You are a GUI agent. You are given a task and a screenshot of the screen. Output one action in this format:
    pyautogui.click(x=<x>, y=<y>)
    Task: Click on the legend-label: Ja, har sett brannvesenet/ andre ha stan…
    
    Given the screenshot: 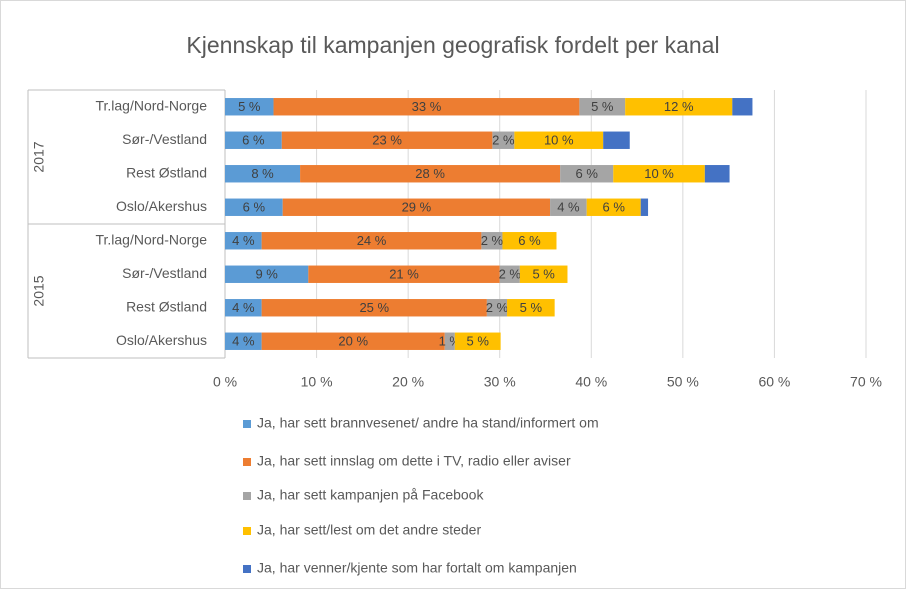 What is the action you would take?
    pyautogui.click(x=428, y=423)
    